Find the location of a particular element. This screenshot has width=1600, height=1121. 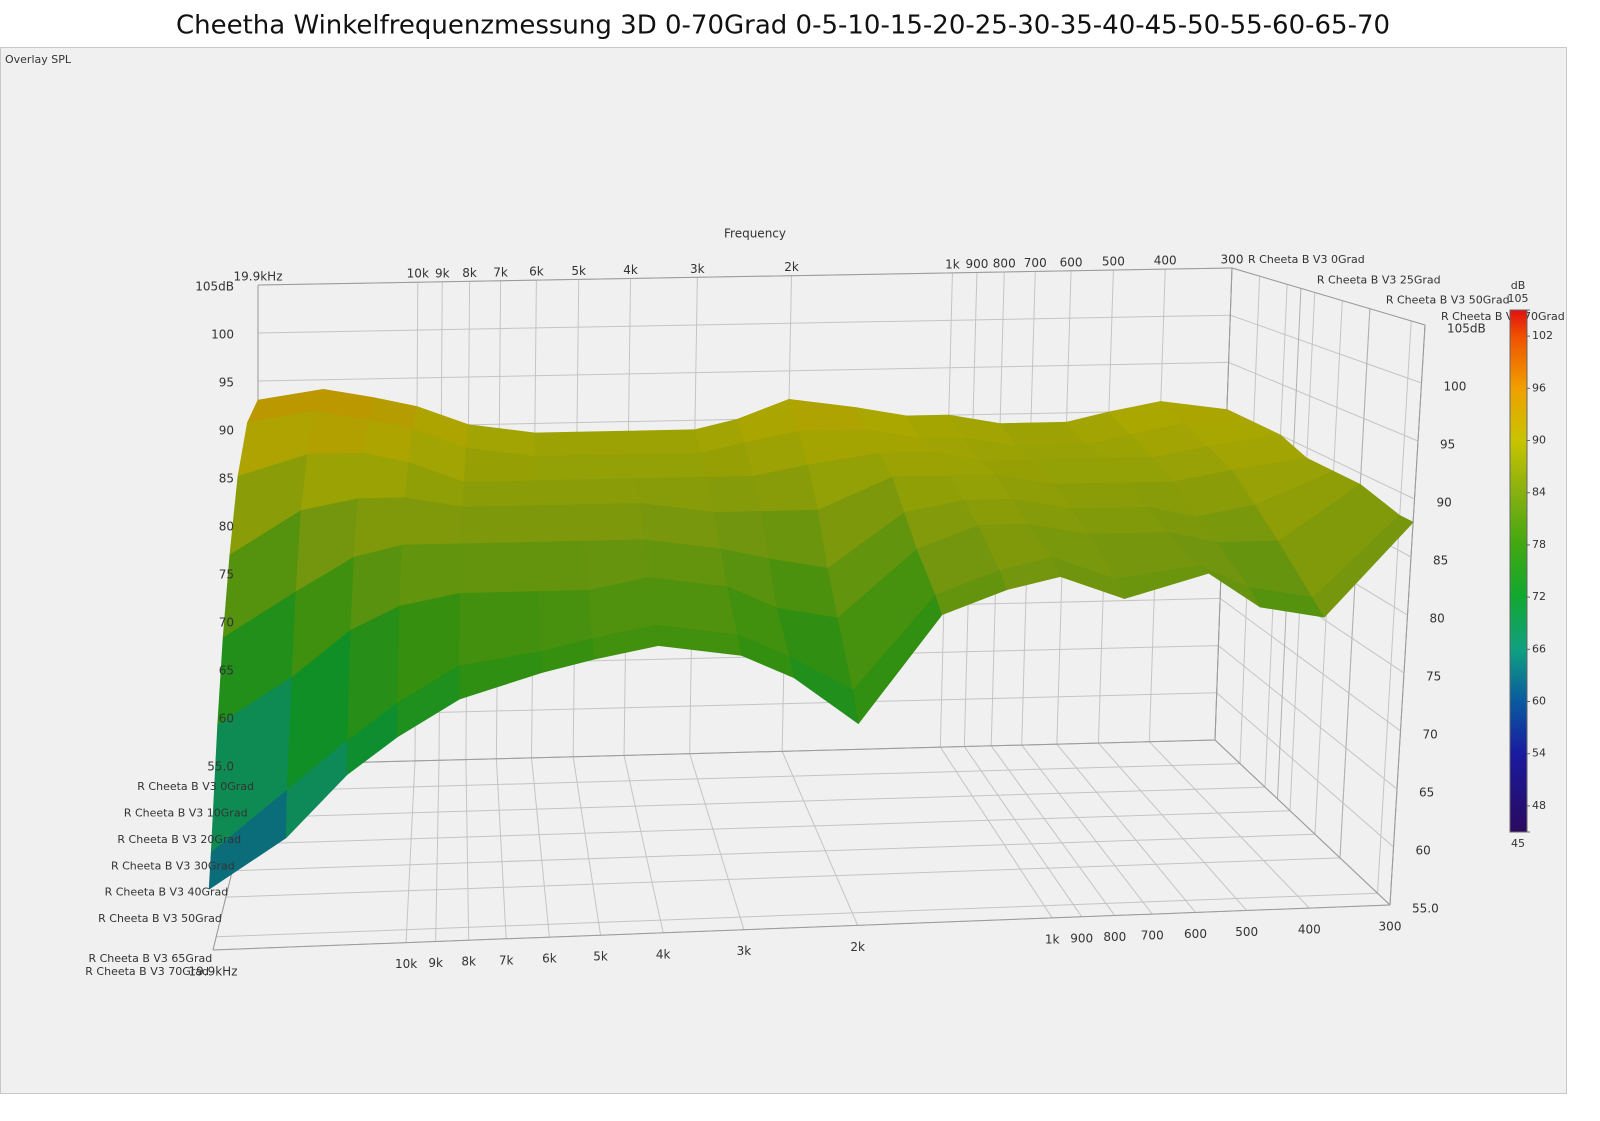

y-tick-label: 70 is located at coordinates (1430, 735).